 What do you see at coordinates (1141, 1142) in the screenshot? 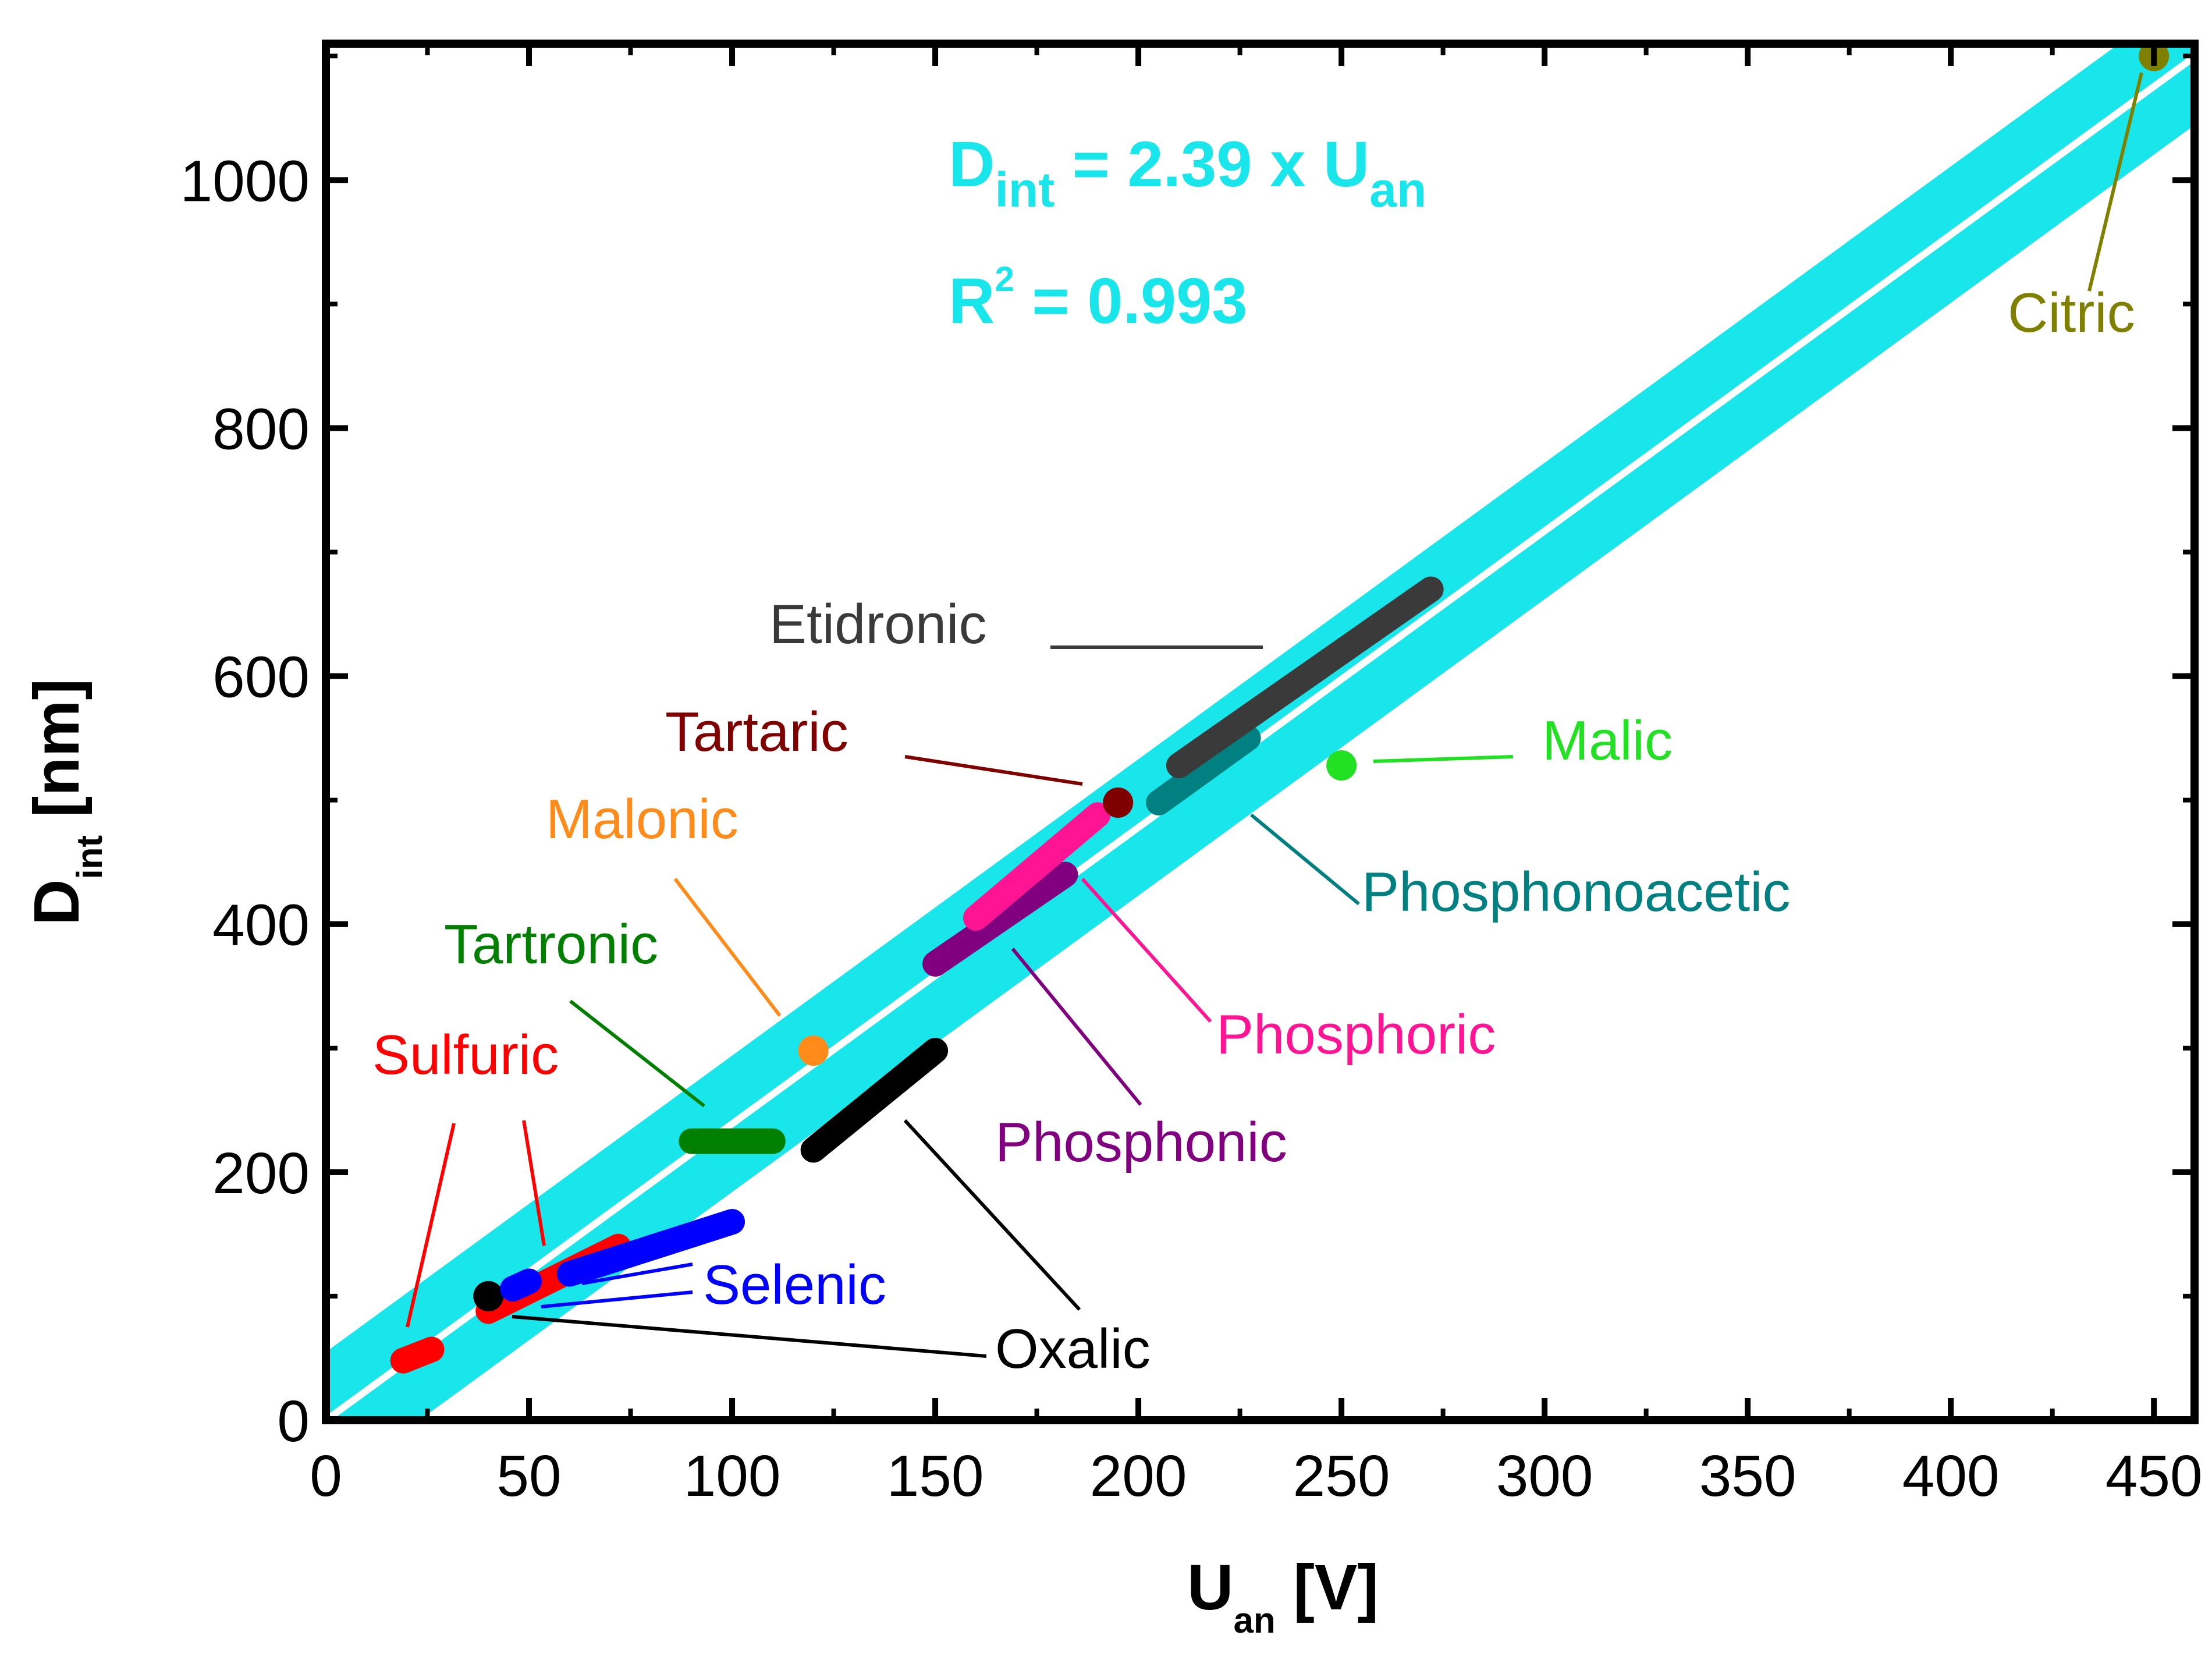
I see `label-phosphonic: Phosphonic` at bounding box center [1141, 1142].